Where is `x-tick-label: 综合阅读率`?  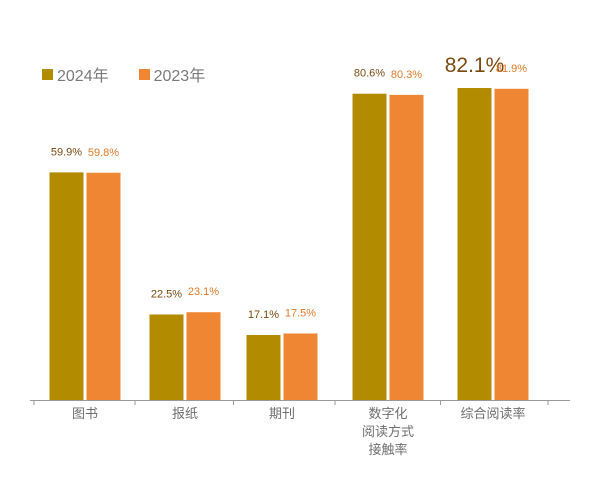
x-tick-label: 综合阅读率 is located at coordinates (492, 413).